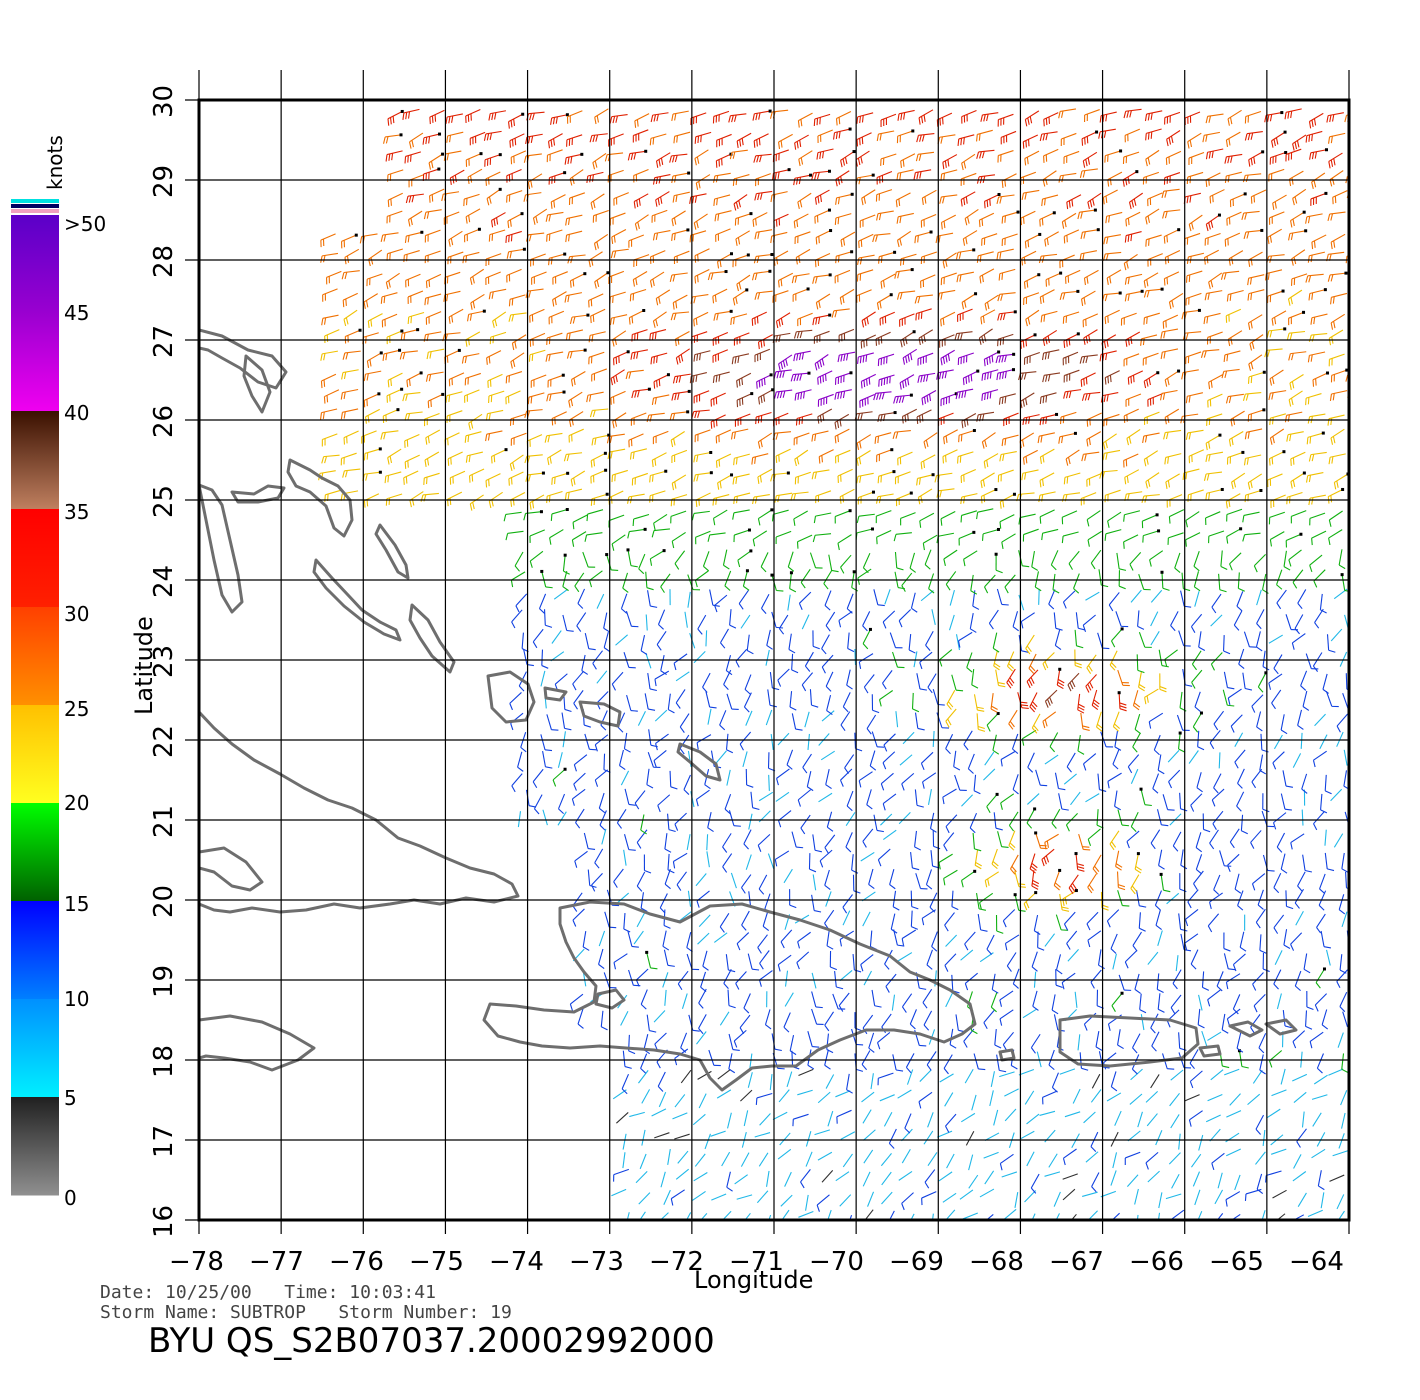 Image resolution: width=1420 pixels, height=1400 pixels. What do you see at coordinates (164, 1061) in the screenshot?
I see `lat-tick-label: 18` at bounding box center [164, 1061].